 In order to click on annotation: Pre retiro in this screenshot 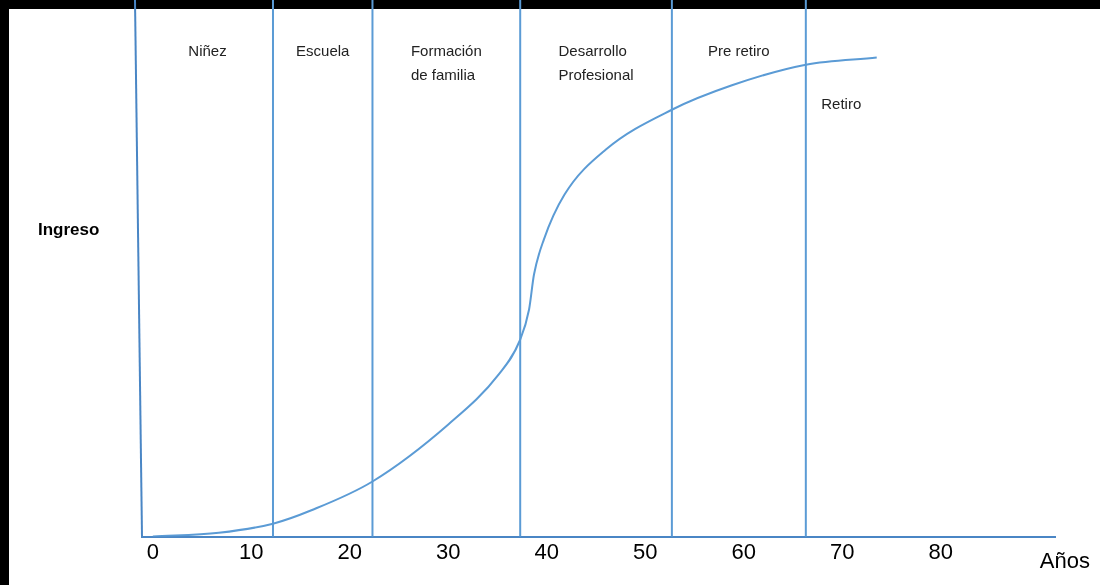, I will do `click(739, 51)`.